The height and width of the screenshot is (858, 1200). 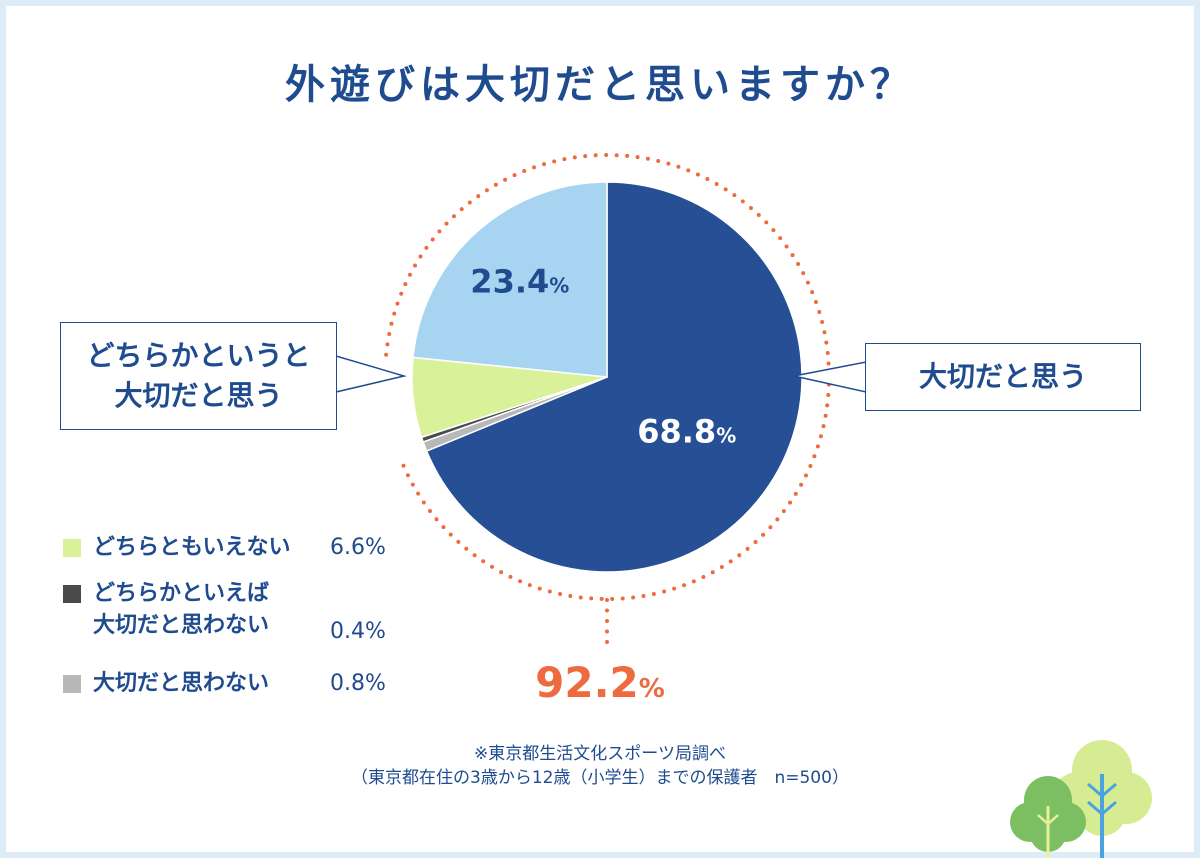 What do you see at coordinates (198, 395) in the screenshot?
I see `callout-left-line2: 大切だと思う` at bounding box center [198, 395].